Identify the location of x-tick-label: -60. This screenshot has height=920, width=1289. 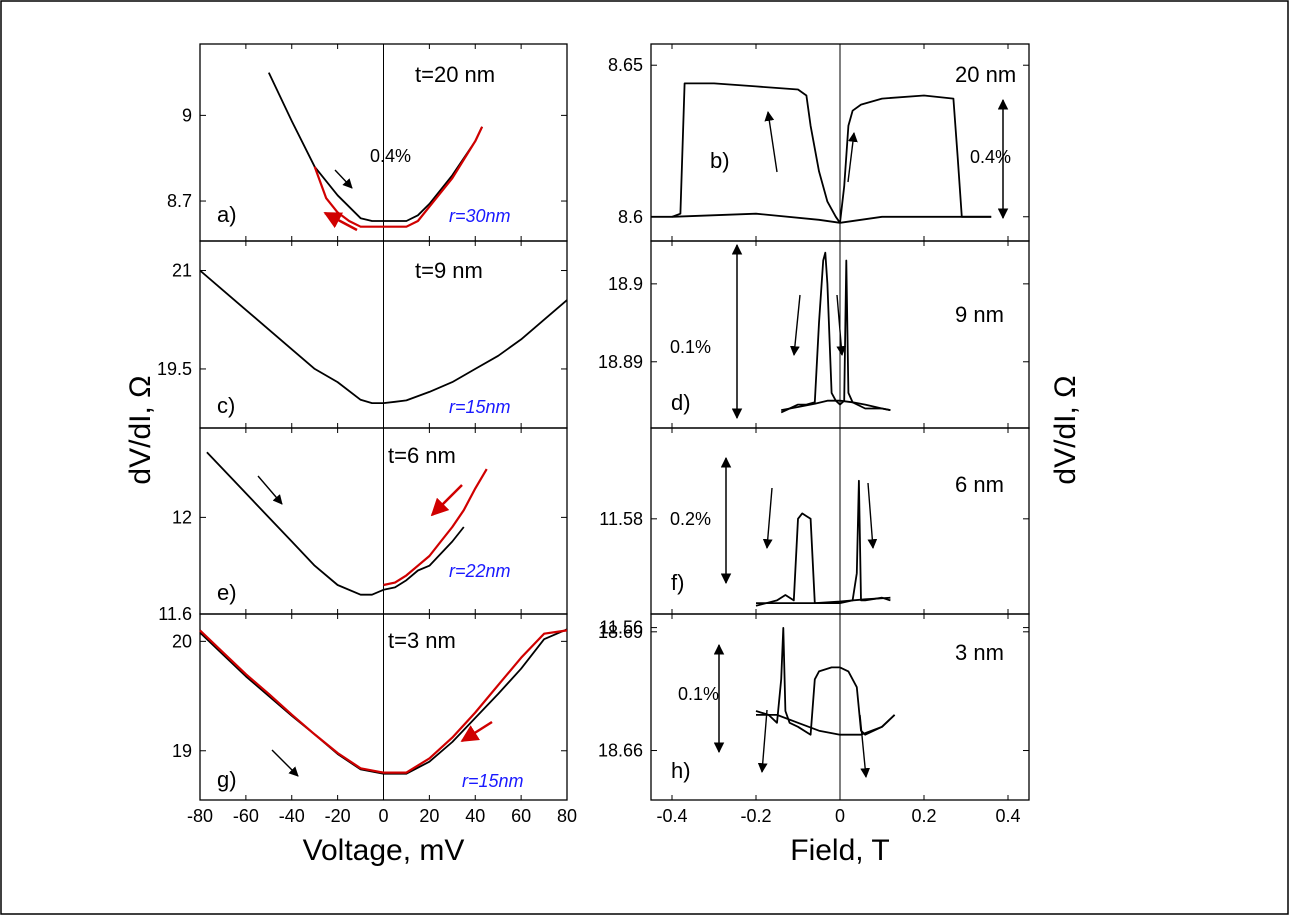
(246, 816).